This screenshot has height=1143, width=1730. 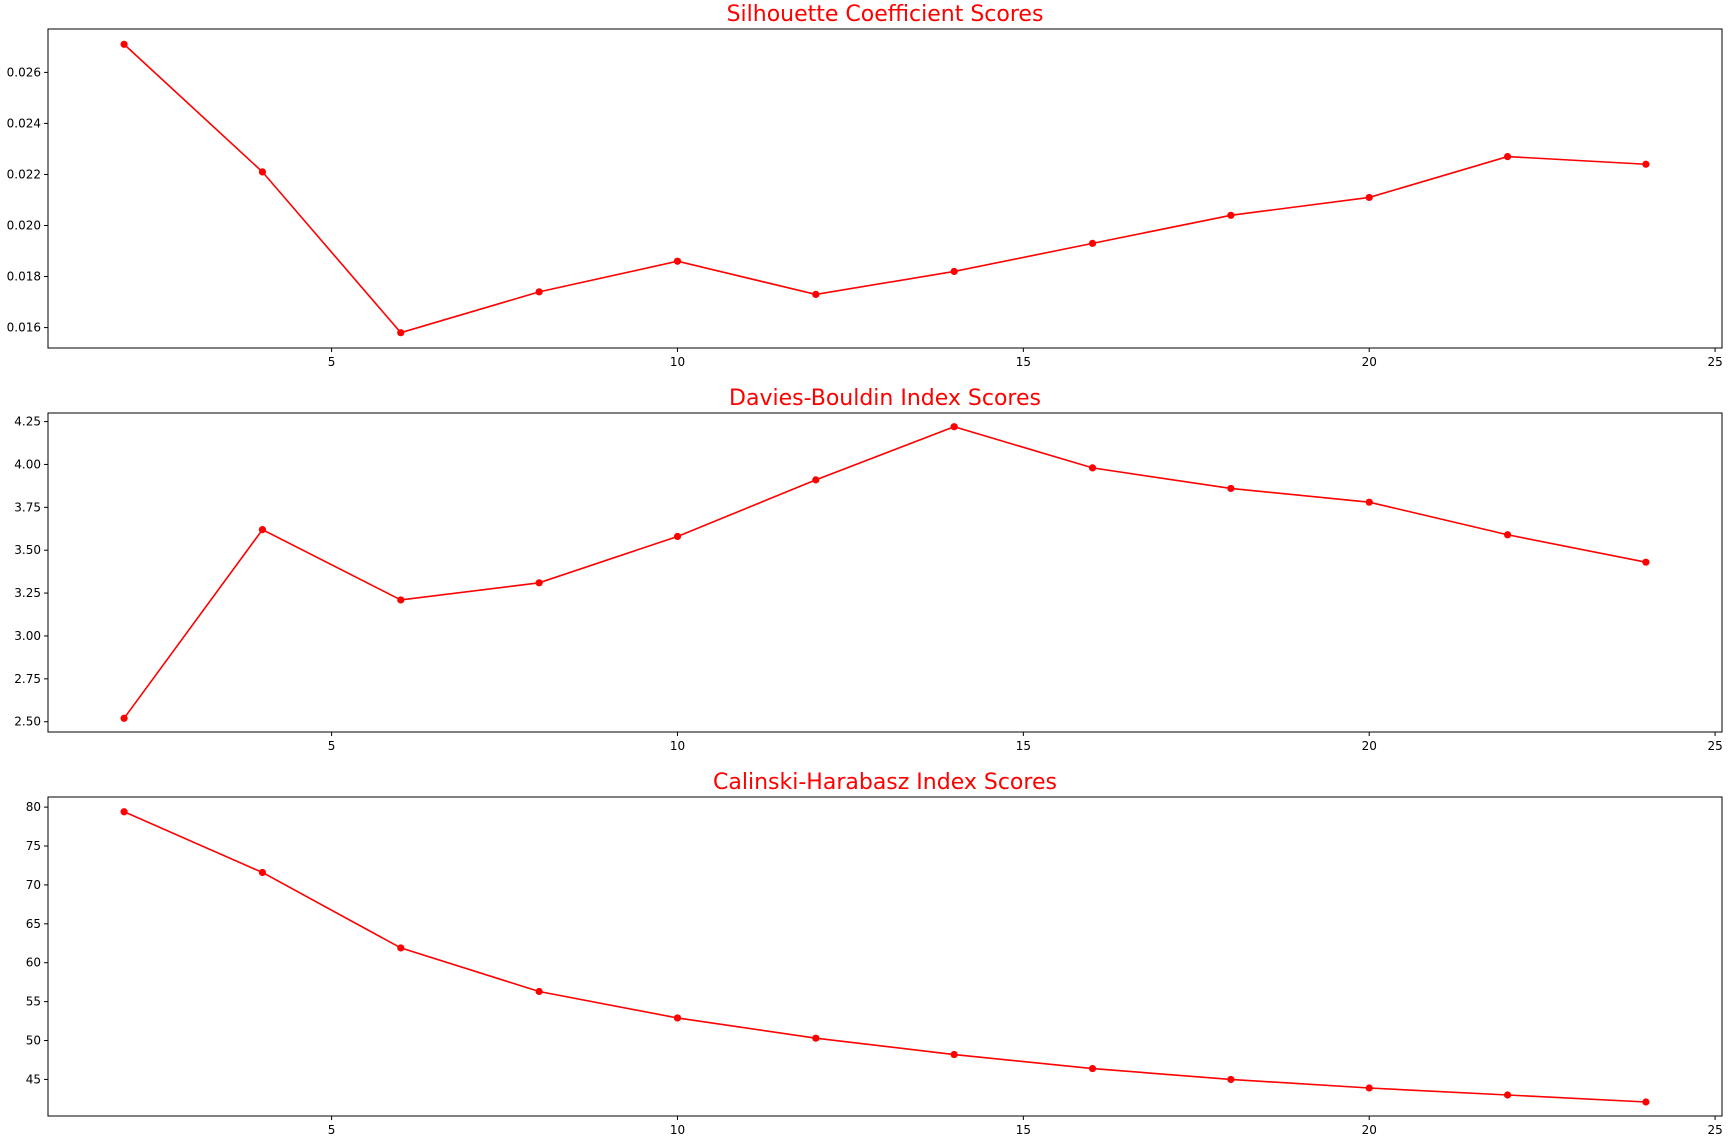 I want to click on silhouette-ytick-label: 0.022, so click(x=24, y=174).